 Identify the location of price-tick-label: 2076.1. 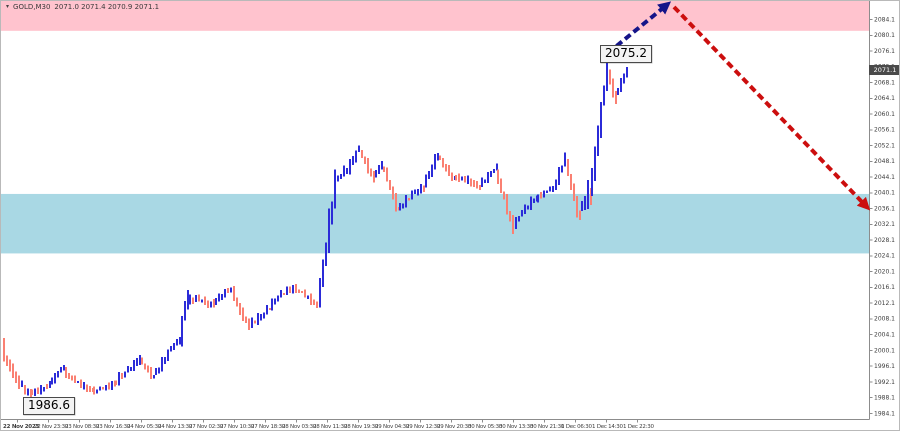
(884, 51).